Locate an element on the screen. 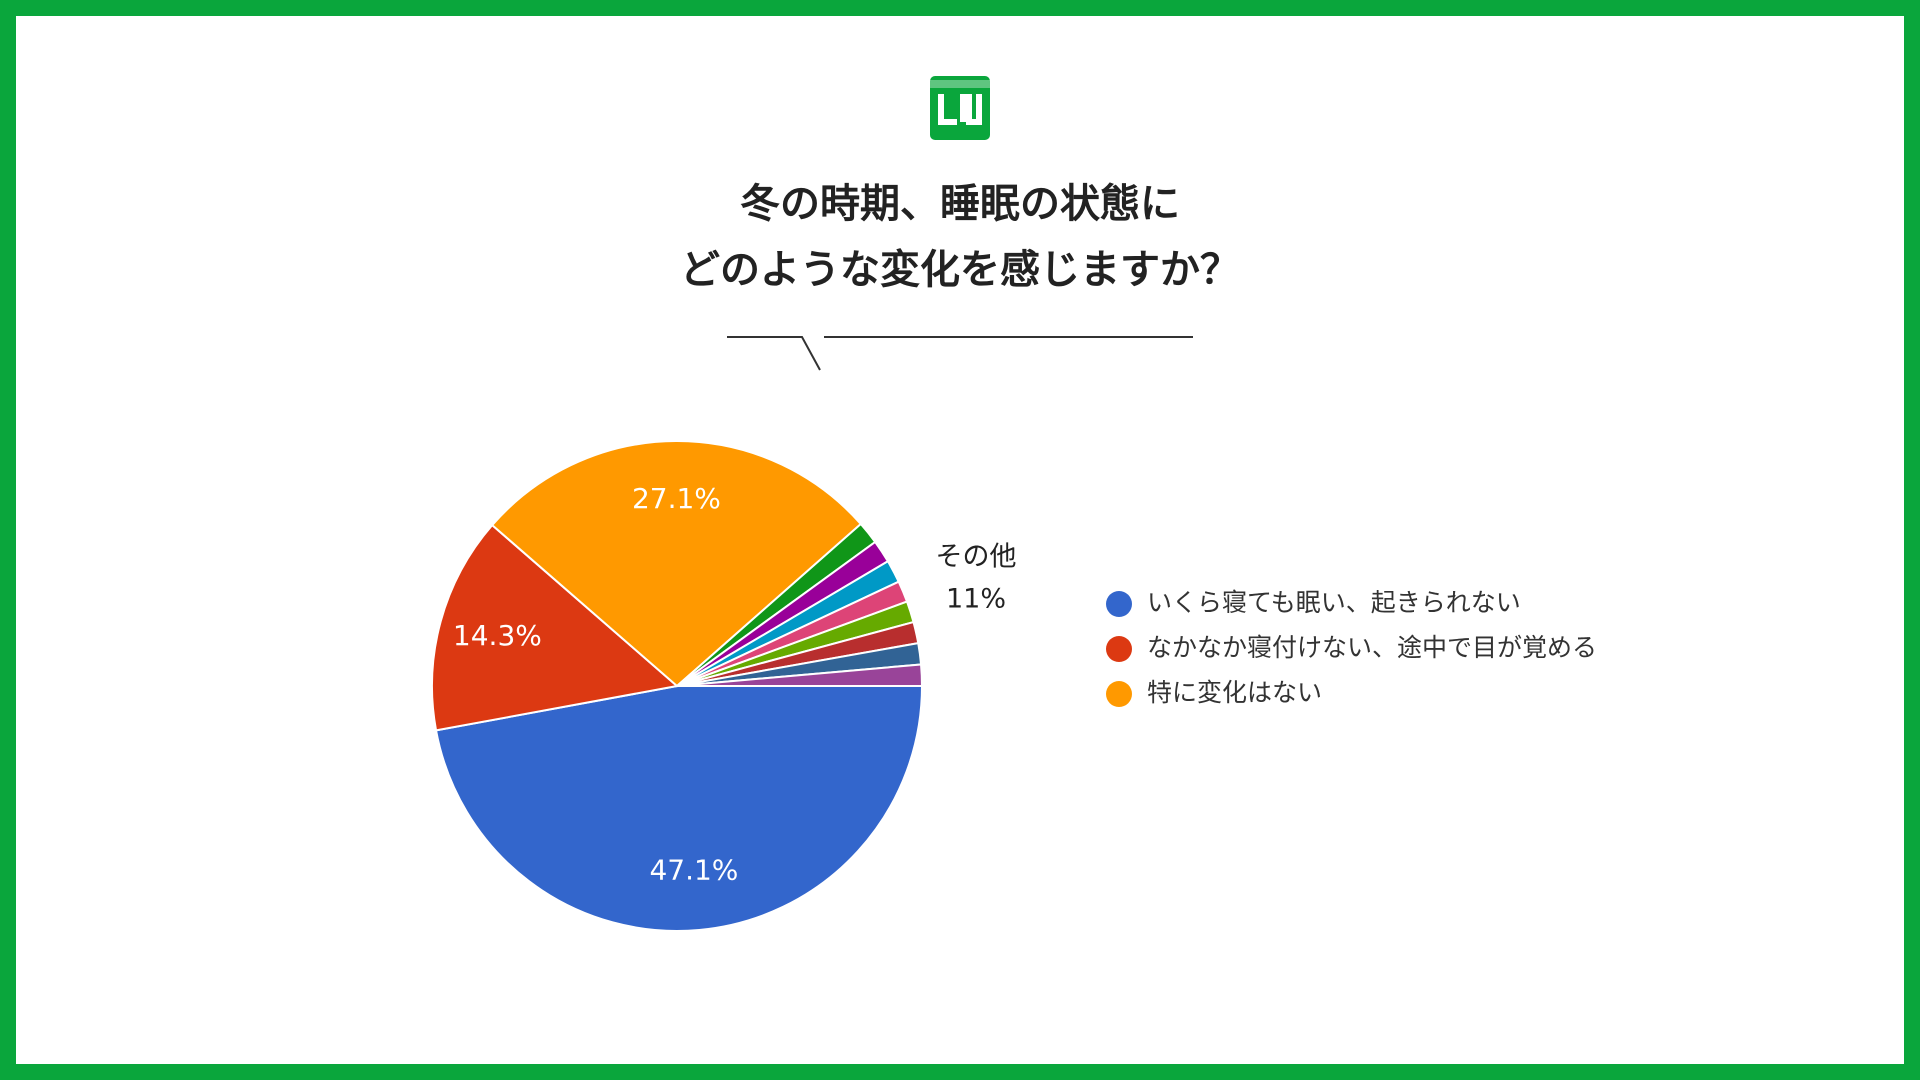 The image size is (1920, 1080). legend-label: なかなか寝付けない、途中で目が覚める is located at coordinates (1372, 647).